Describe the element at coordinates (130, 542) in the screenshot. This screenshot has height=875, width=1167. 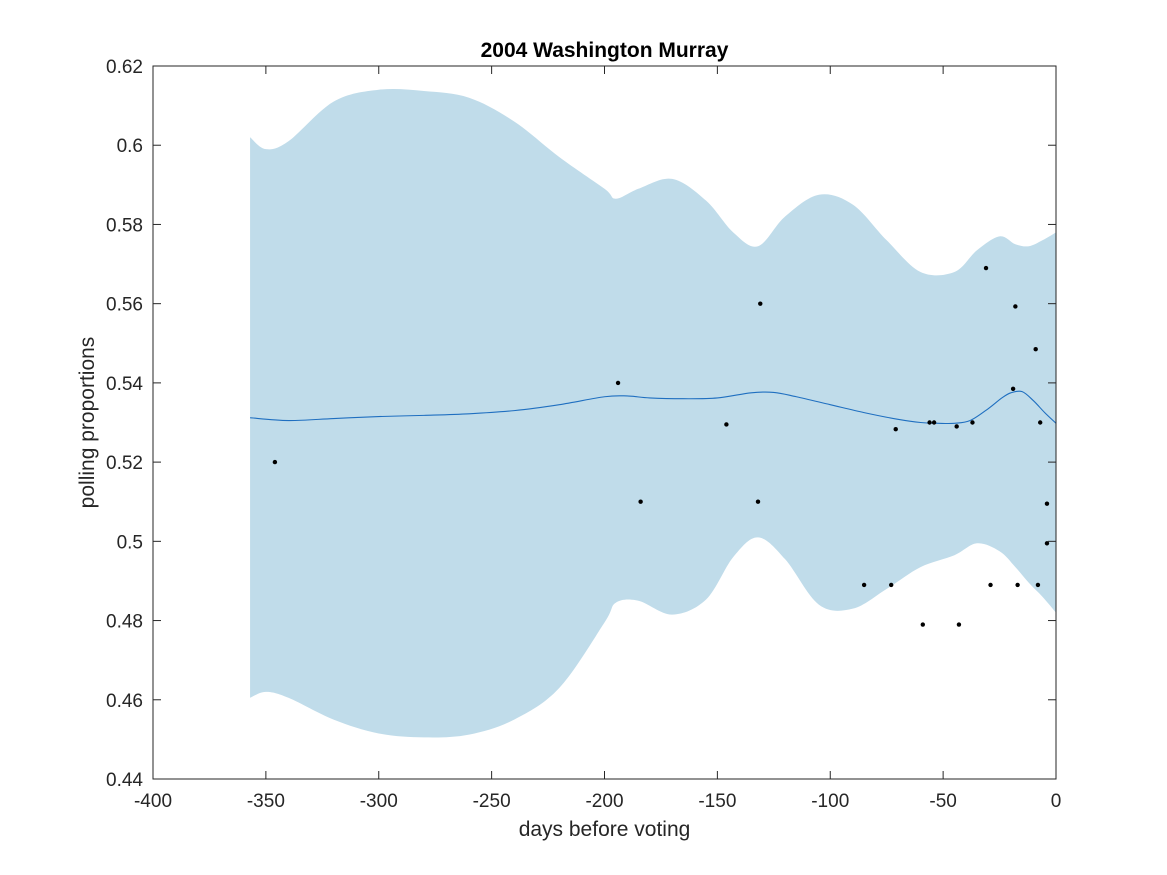
I see `y-tick-label: 0.5` at that location.